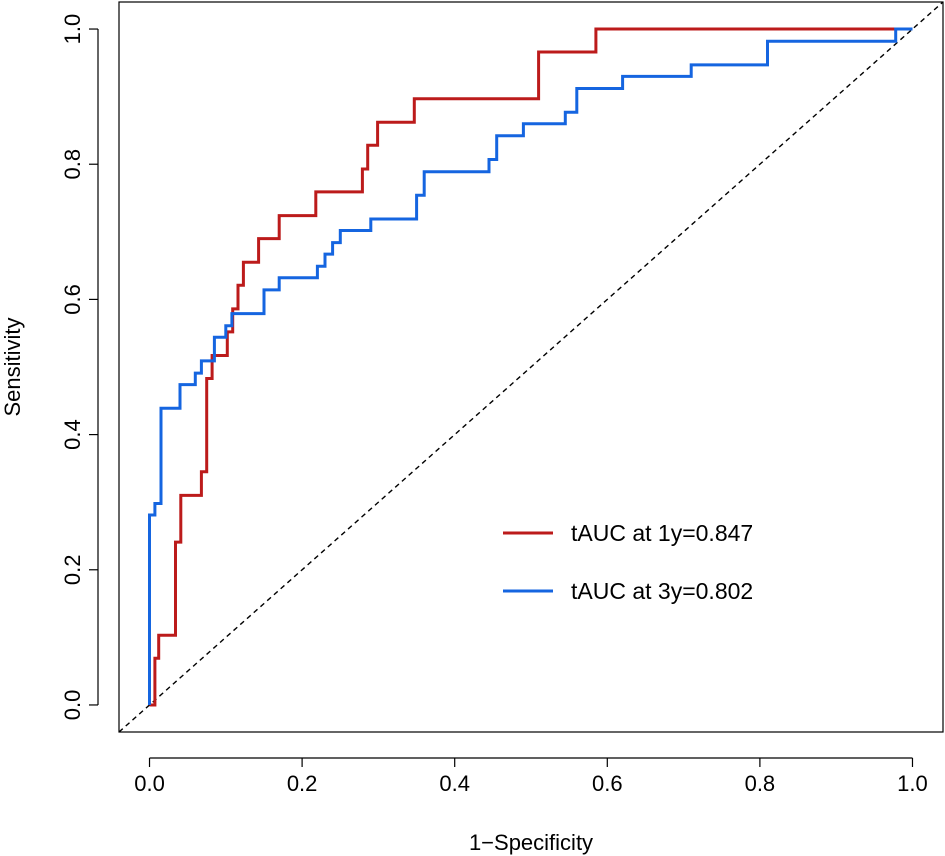  I want to click on y-tick-label: 0.4, so click(72, 434).